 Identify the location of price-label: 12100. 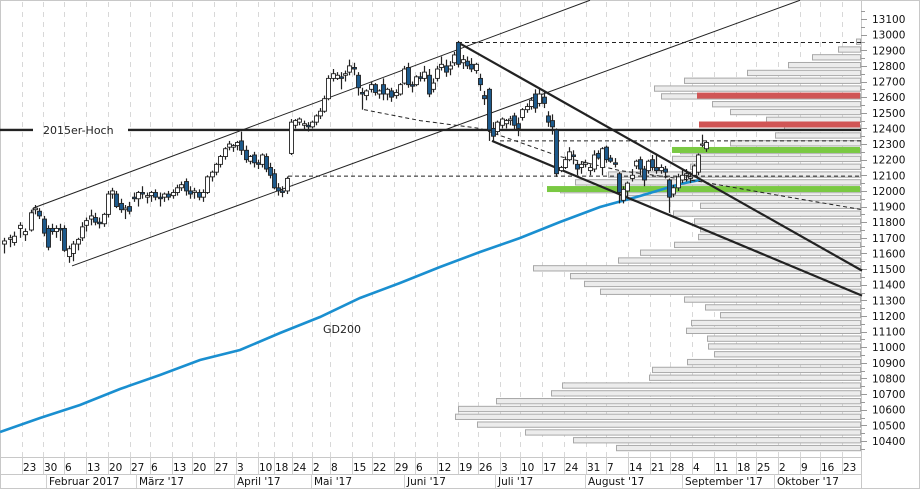
(888, 176).